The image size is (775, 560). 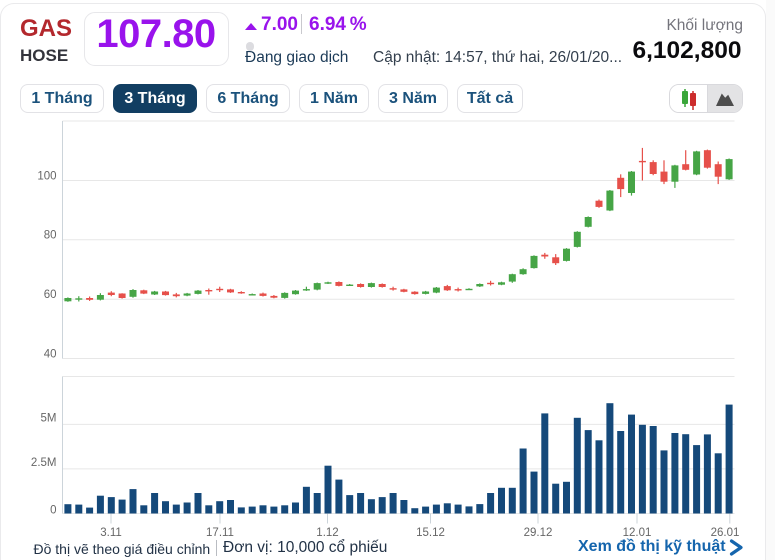 I want to click on svg-text: 12.01, so click(x=637, y=533).